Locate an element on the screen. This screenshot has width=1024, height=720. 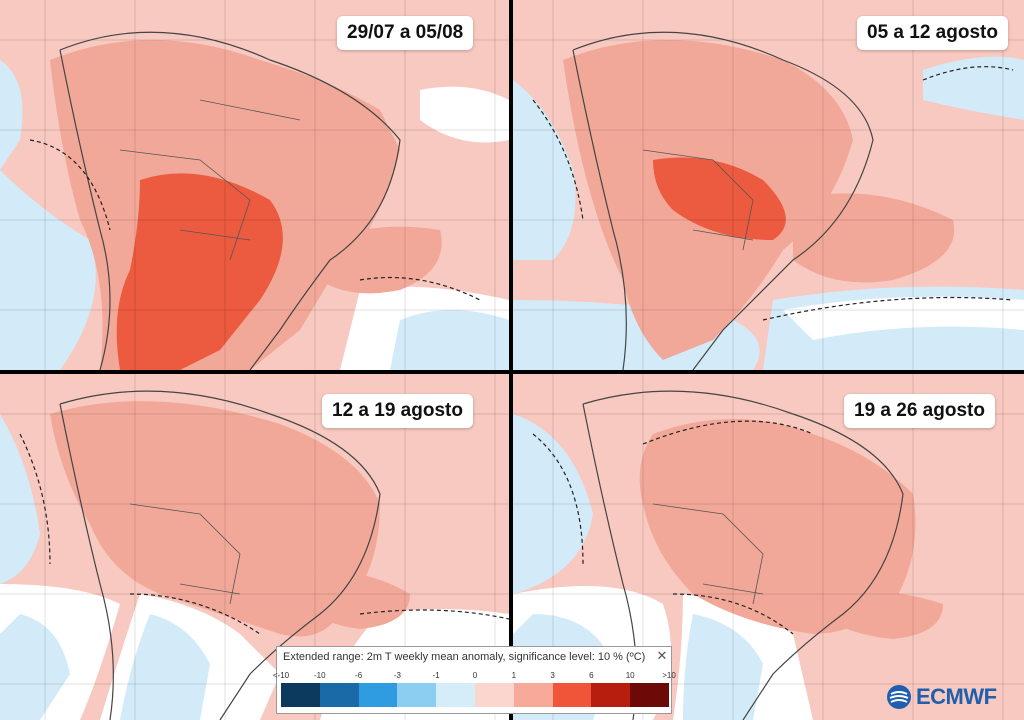
panel-3-title: 12 a 19 agosto is located at coordinates (397, 411).